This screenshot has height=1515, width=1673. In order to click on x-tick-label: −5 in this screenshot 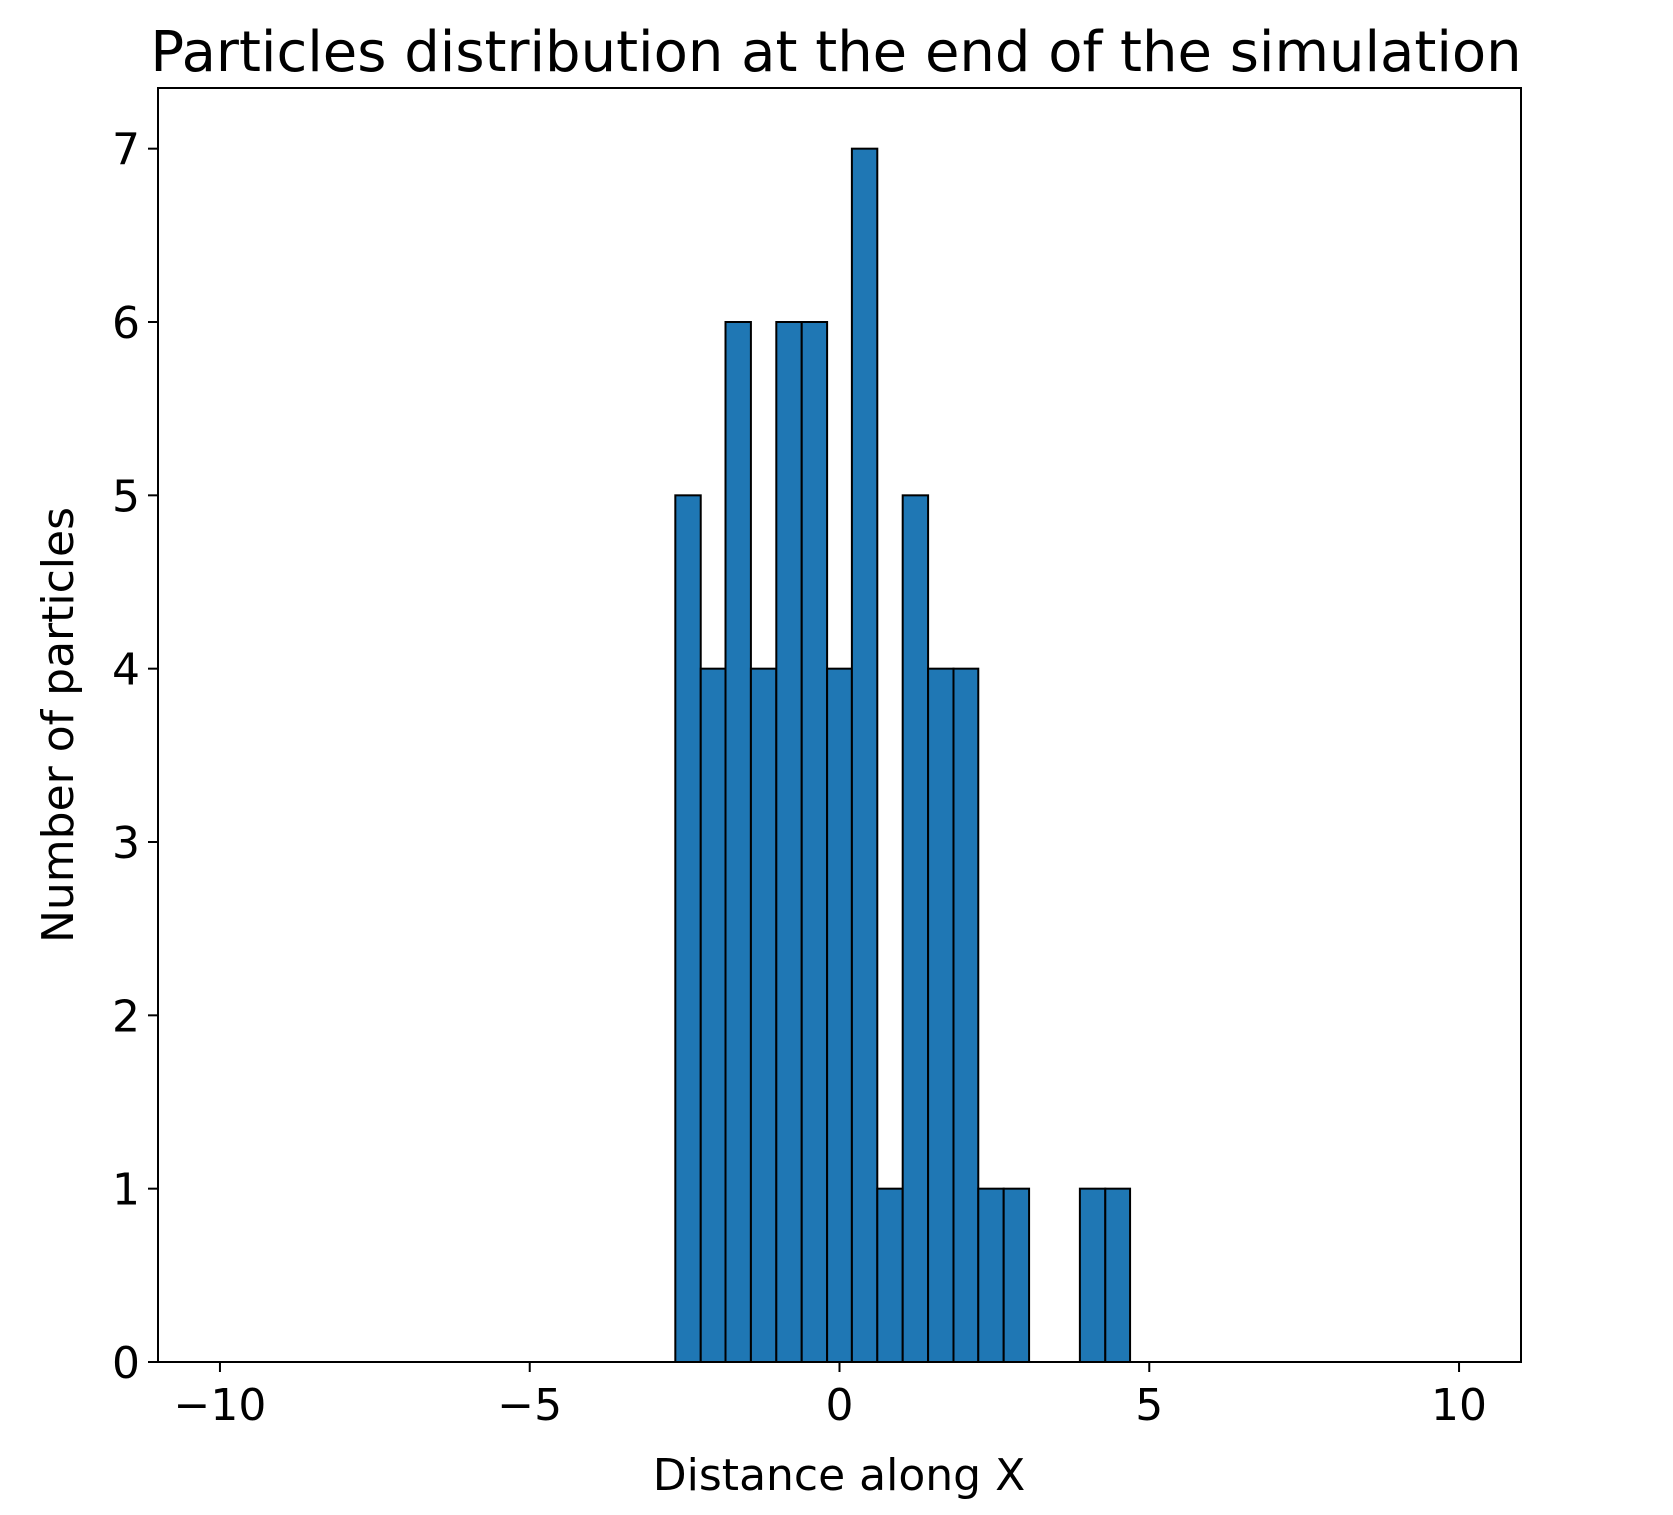, I will do `click(529, 1405)`.